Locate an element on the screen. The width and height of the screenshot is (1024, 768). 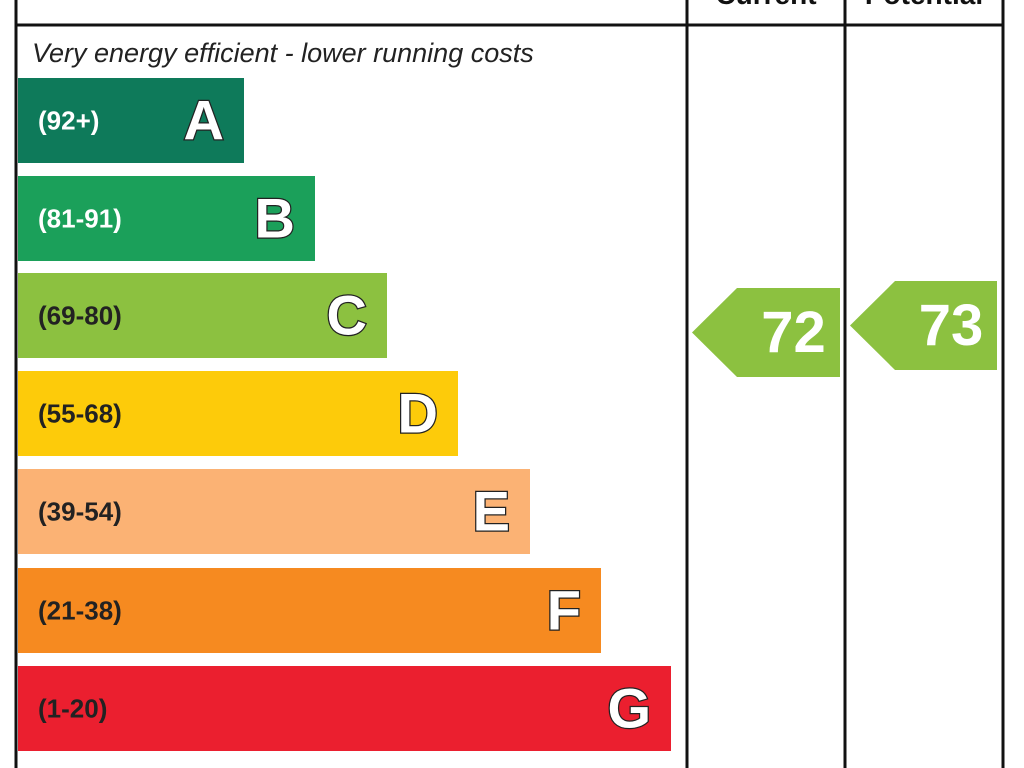
band-range: (1-20) is located at coordinates (72, 708).